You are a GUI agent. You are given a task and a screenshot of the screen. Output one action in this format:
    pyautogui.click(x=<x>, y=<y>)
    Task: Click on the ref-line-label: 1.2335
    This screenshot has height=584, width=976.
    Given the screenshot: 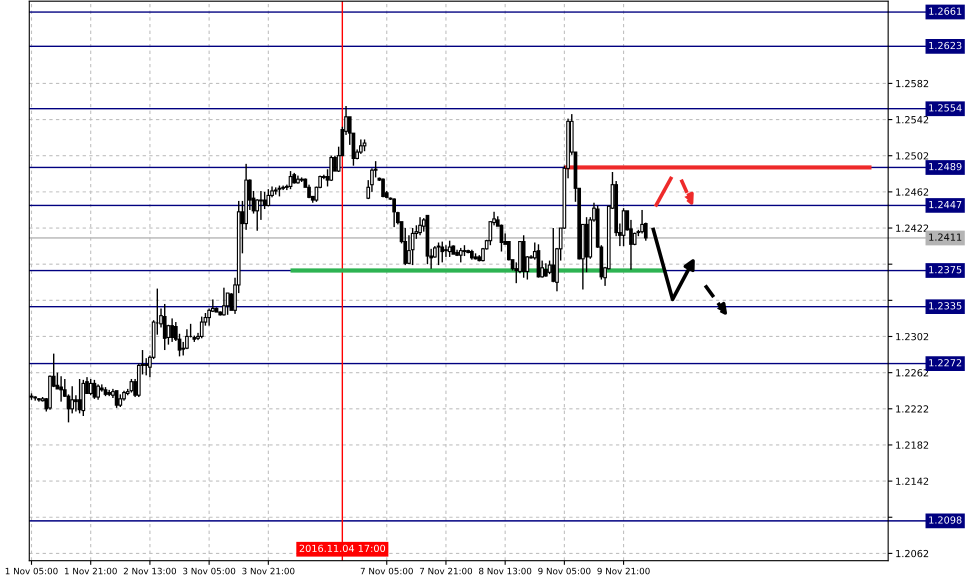 What is the action you would take?
    pyautogui.click(x=945, y=306)
    